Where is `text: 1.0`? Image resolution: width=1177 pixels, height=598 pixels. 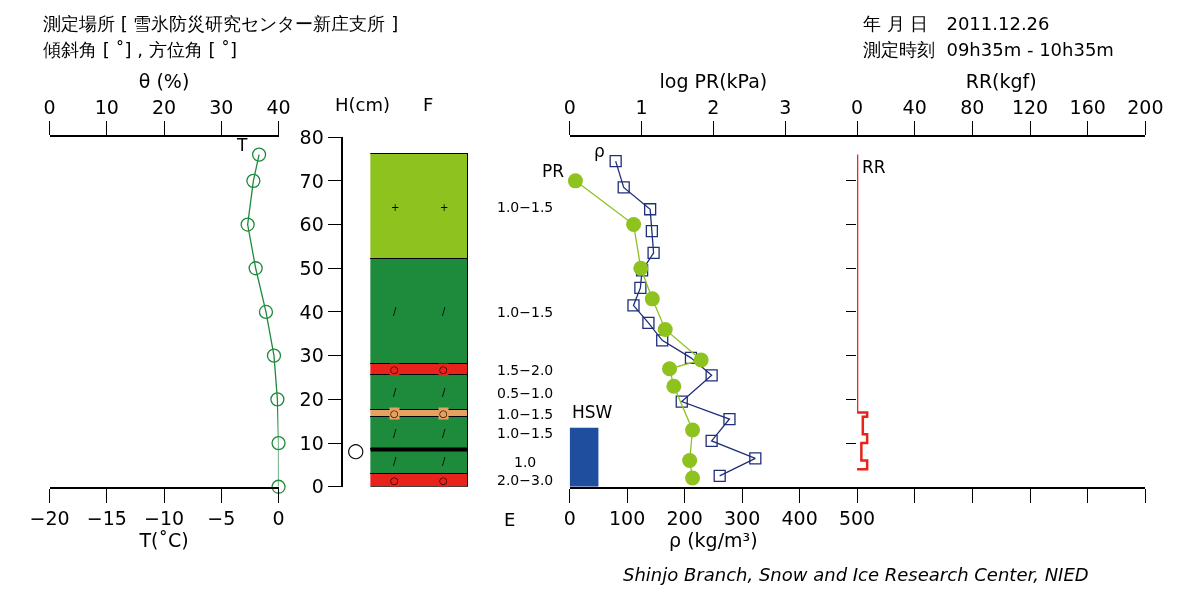 text: 1.0 is located at coordinates (525, 462).